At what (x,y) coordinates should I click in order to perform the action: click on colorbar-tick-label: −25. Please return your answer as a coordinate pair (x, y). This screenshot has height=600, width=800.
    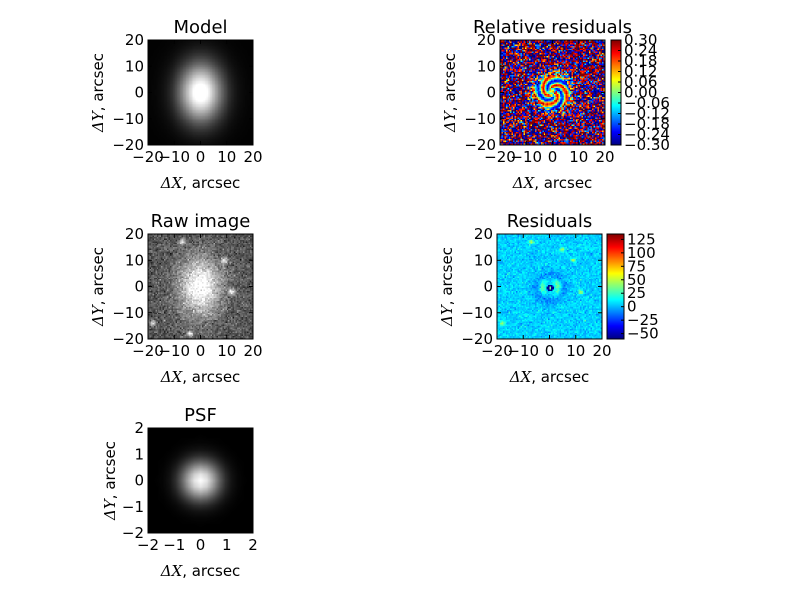
    Looking at the image, I should click on (643, 320).